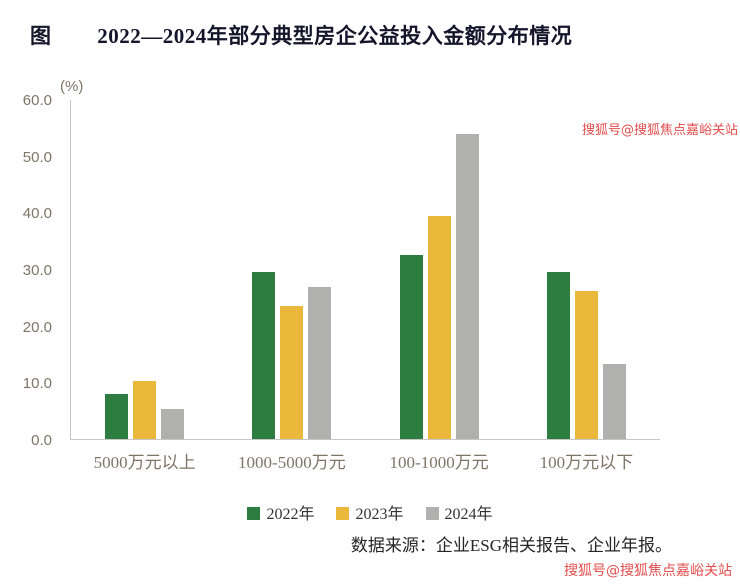 This screenshot has width=740, height=585. What do you see at coordinates (290, 514) in the screenshot?
I see `legend-label: 2022年` at bounding box center [290, 514].